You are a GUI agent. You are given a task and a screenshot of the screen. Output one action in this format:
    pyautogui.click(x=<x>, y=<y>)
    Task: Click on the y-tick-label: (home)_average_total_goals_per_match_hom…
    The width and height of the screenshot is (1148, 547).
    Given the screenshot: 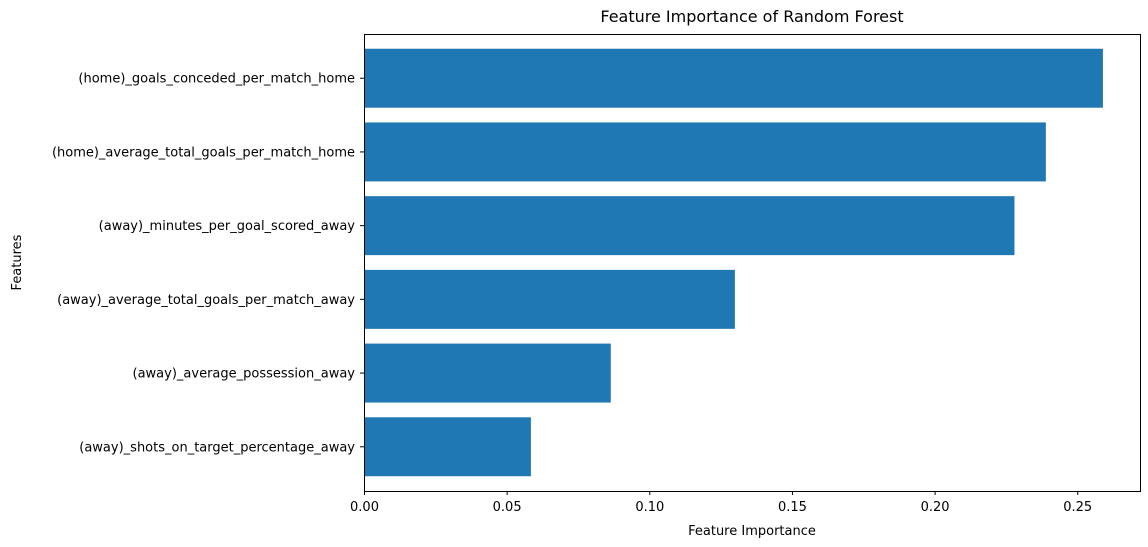 What is the action you would take?
    pyautogui.click(x=203, y=152)
    